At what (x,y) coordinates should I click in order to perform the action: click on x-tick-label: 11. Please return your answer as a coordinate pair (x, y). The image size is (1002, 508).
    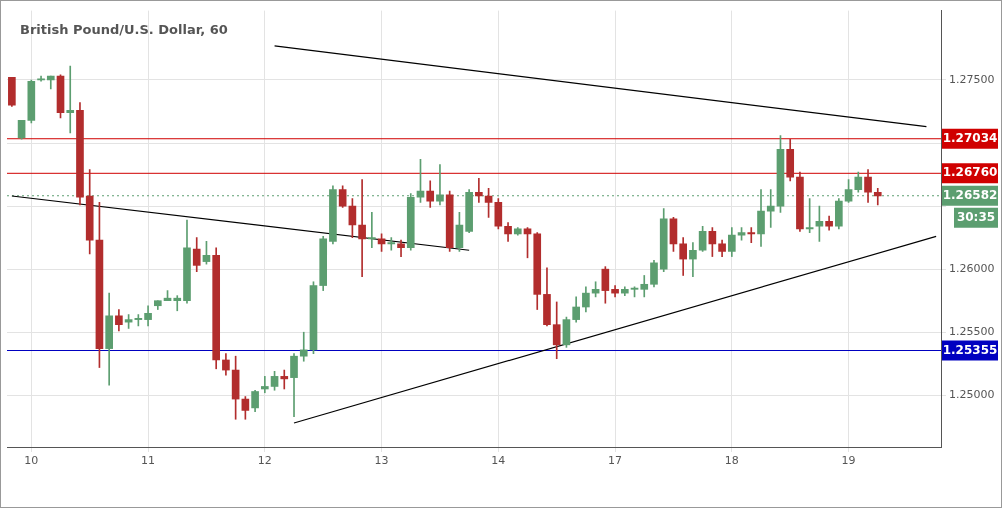
    Looking at the image, I should click on (148, 461).